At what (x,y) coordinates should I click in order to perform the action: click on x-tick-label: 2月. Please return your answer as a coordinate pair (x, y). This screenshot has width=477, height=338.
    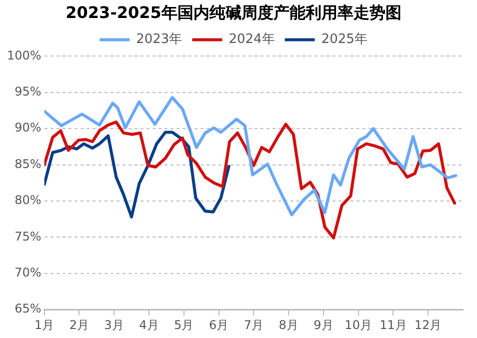
    Looking at the image, I should click on (79, 325).